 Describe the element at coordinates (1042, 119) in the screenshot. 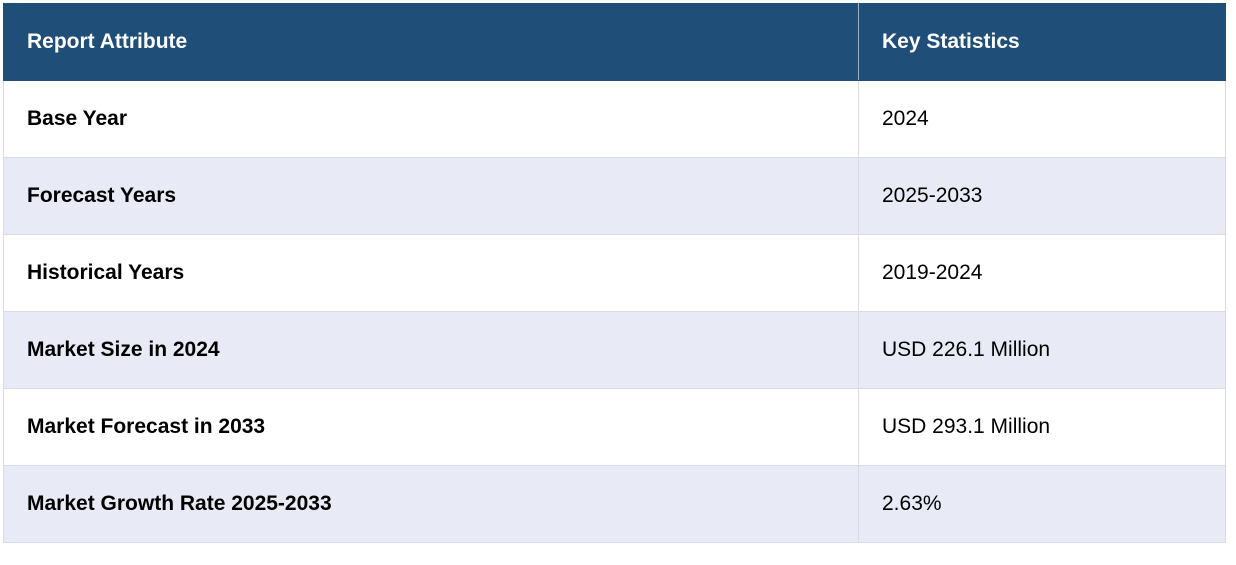

I see `row-value: 2024` at that location.